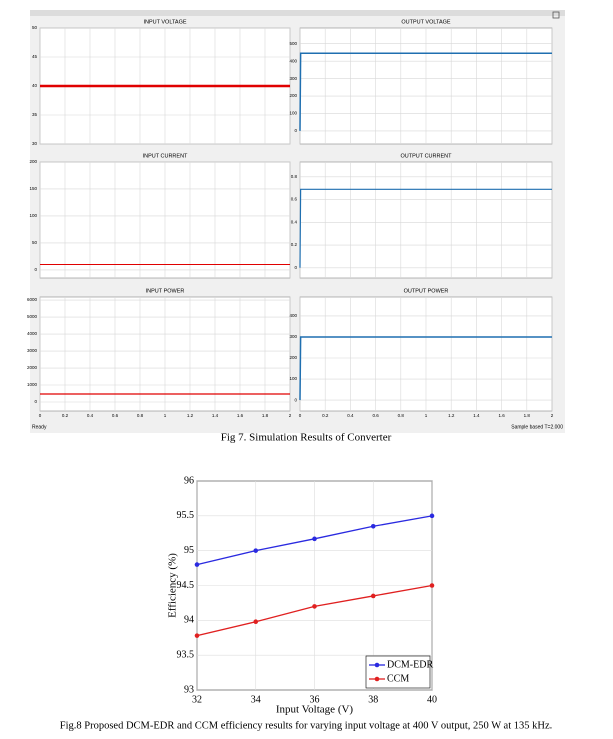 Image resolution: width=613 pixels, height=739 pixels. What do you see at coordinates (294, 244) in the screenshot?
I see `y-tick-label: 0.2` at bounding box center [294, 244].